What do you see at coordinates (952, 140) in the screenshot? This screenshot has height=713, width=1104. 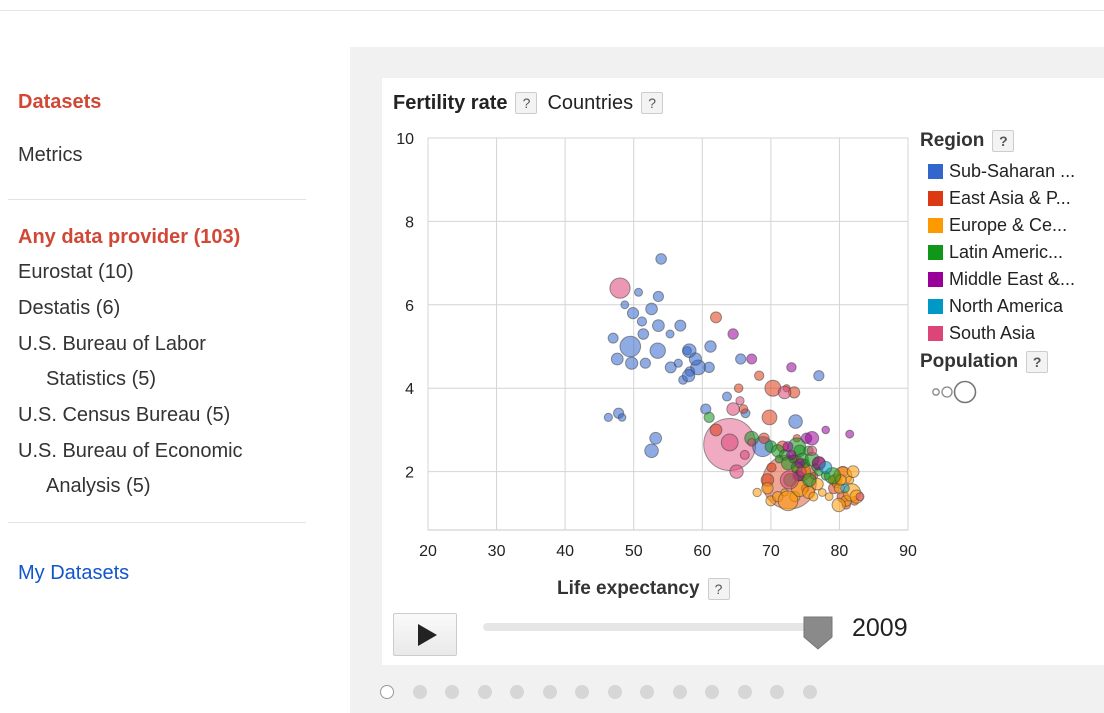 I see `region-legend-title: Region` at bounding box center [952, 140].